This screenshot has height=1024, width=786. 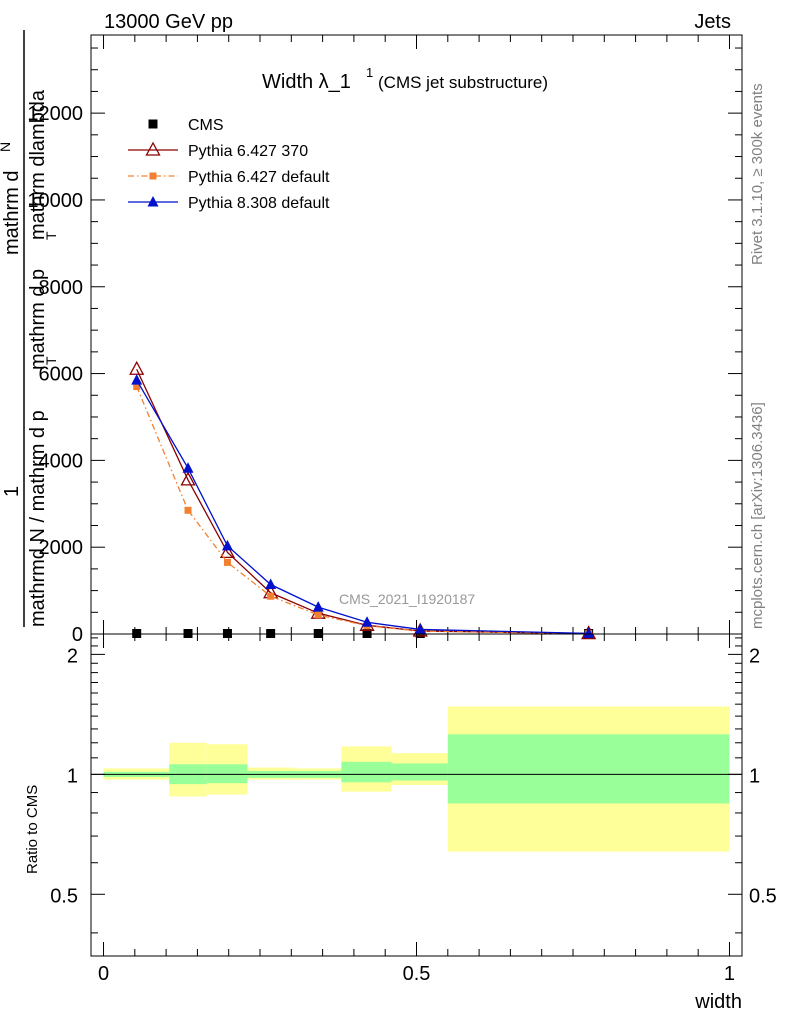 What do you see at coordinates (463, 82) in the screenshot?
I see `chart-subtitle: (CMS jet substructure)` at bounding box center [463, 82].